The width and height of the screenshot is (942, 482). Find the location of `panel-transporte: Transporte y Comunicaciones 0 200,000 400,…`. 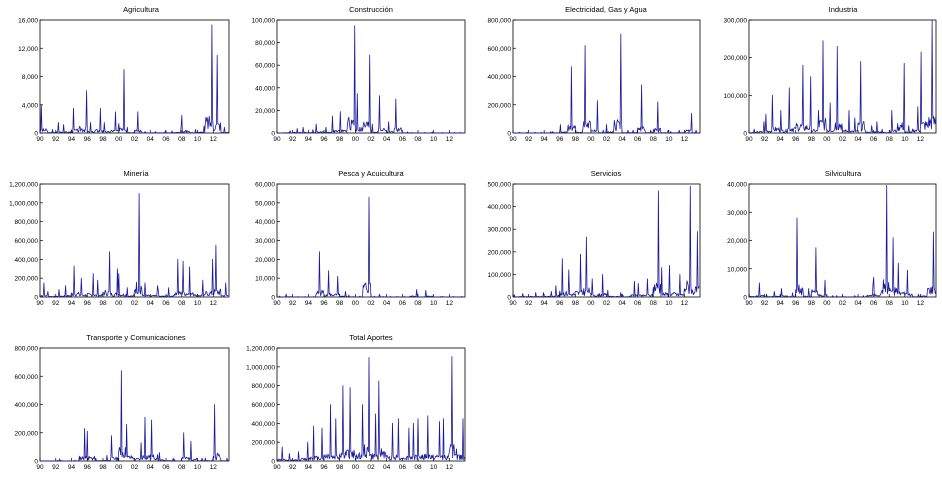

panel-transporte: Transporte y Comunicaciones 0 200,000 400,… is located at coordinates (122, 402).